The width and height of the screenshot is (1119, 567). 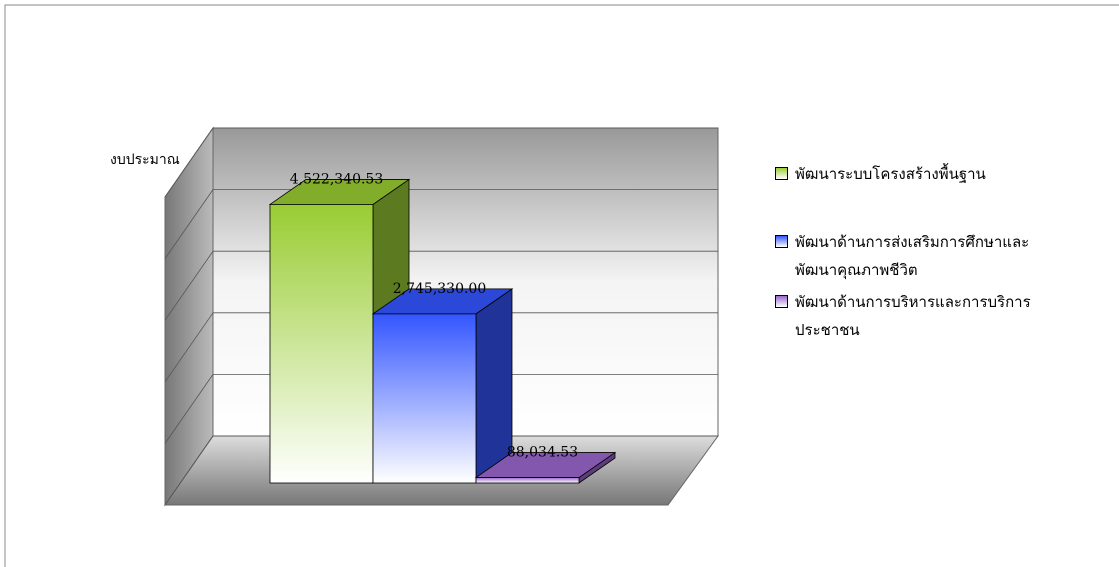 What do you see at coordinates (337, 179) in the screenshot?
I see `value-label: 4,522,340.53` at bounding box center [337, 179].